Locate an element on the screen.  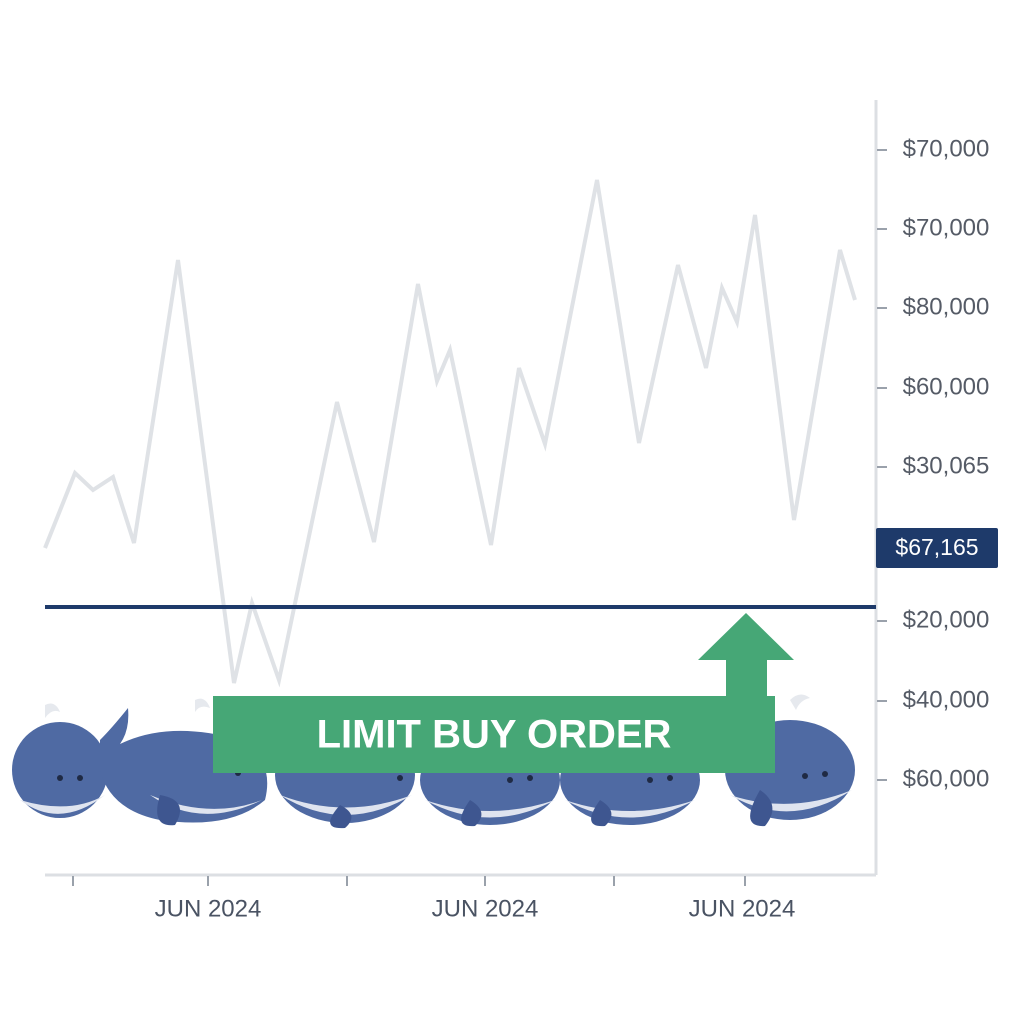
whales is located at coordinates (433, 761).